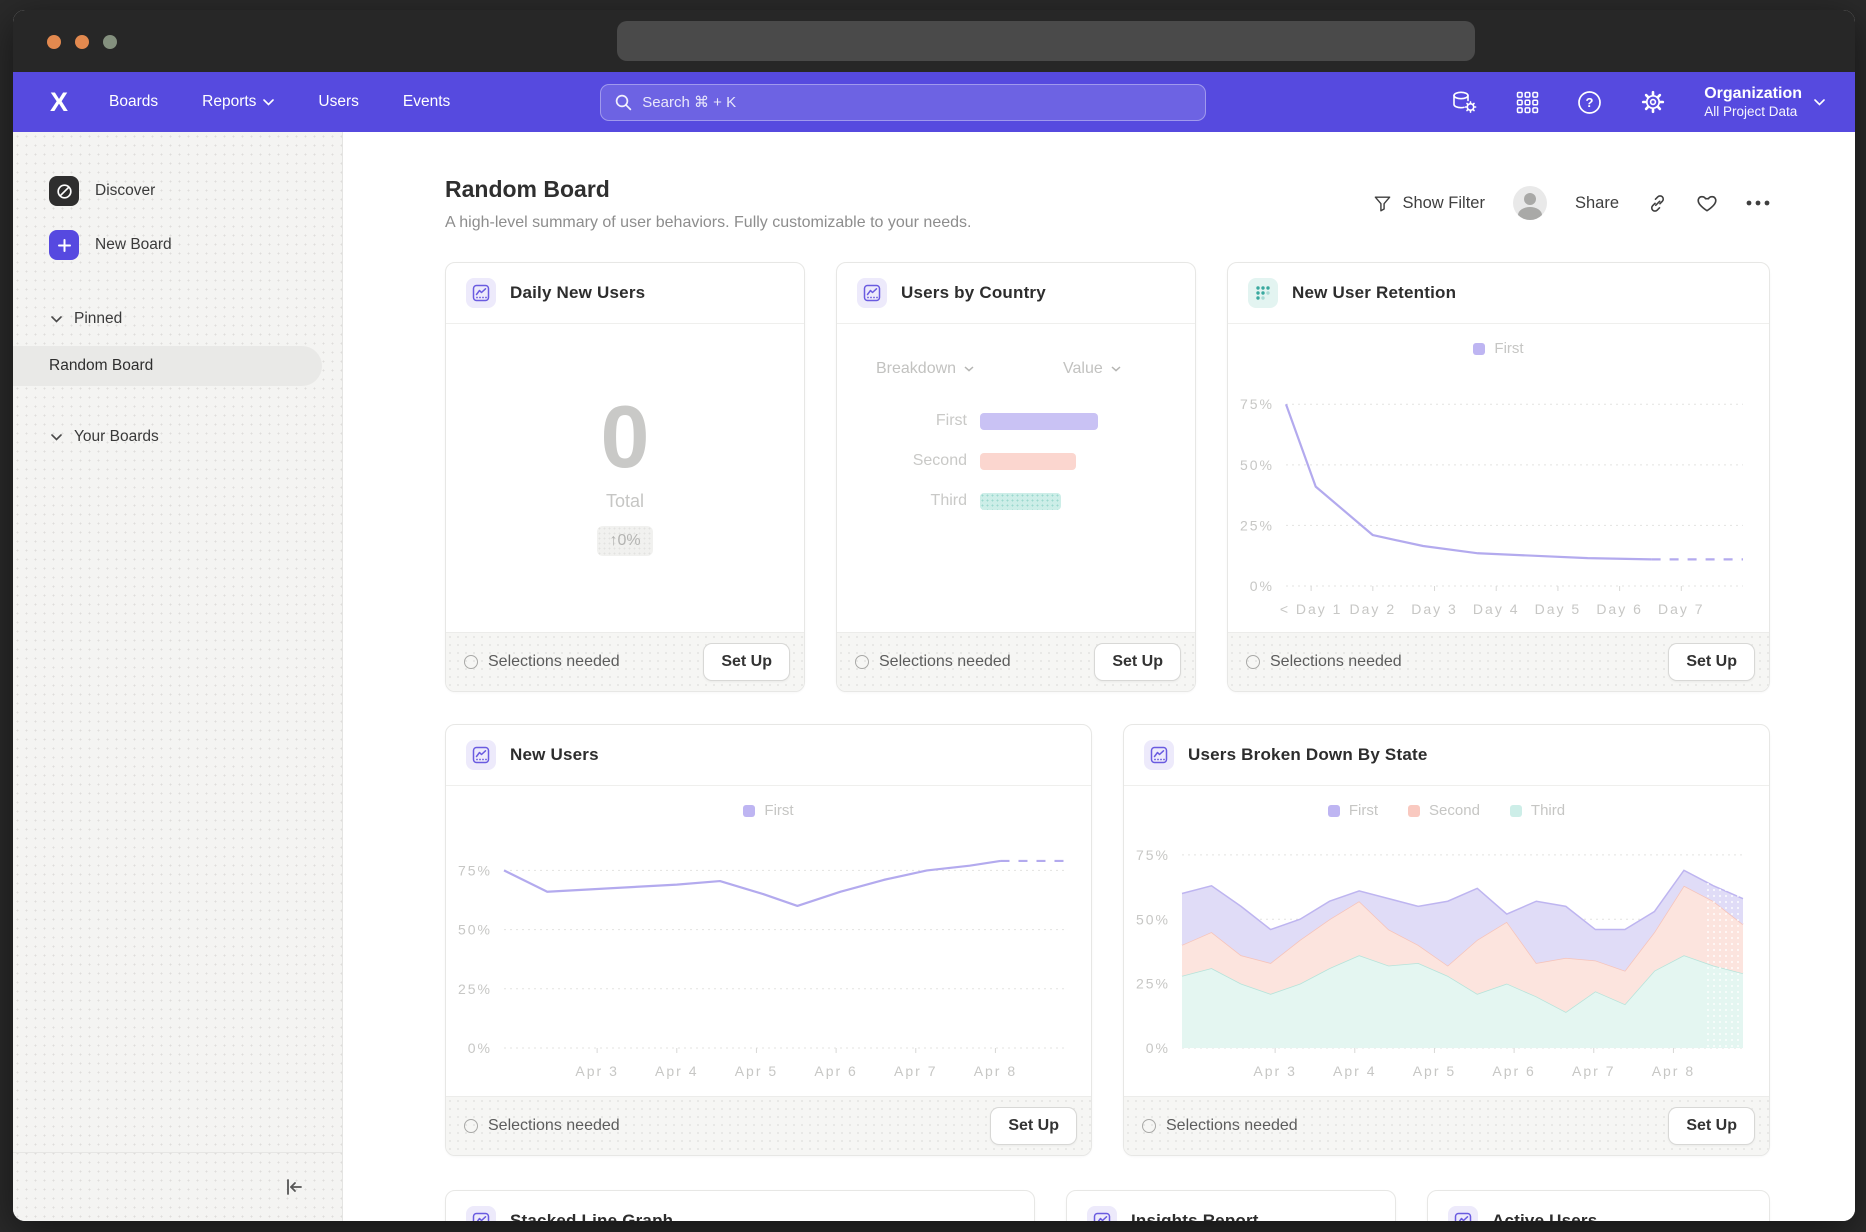  Describe the element at coordinates (956, 461) in the screenshot. I see `bar-row: Second` at that location.